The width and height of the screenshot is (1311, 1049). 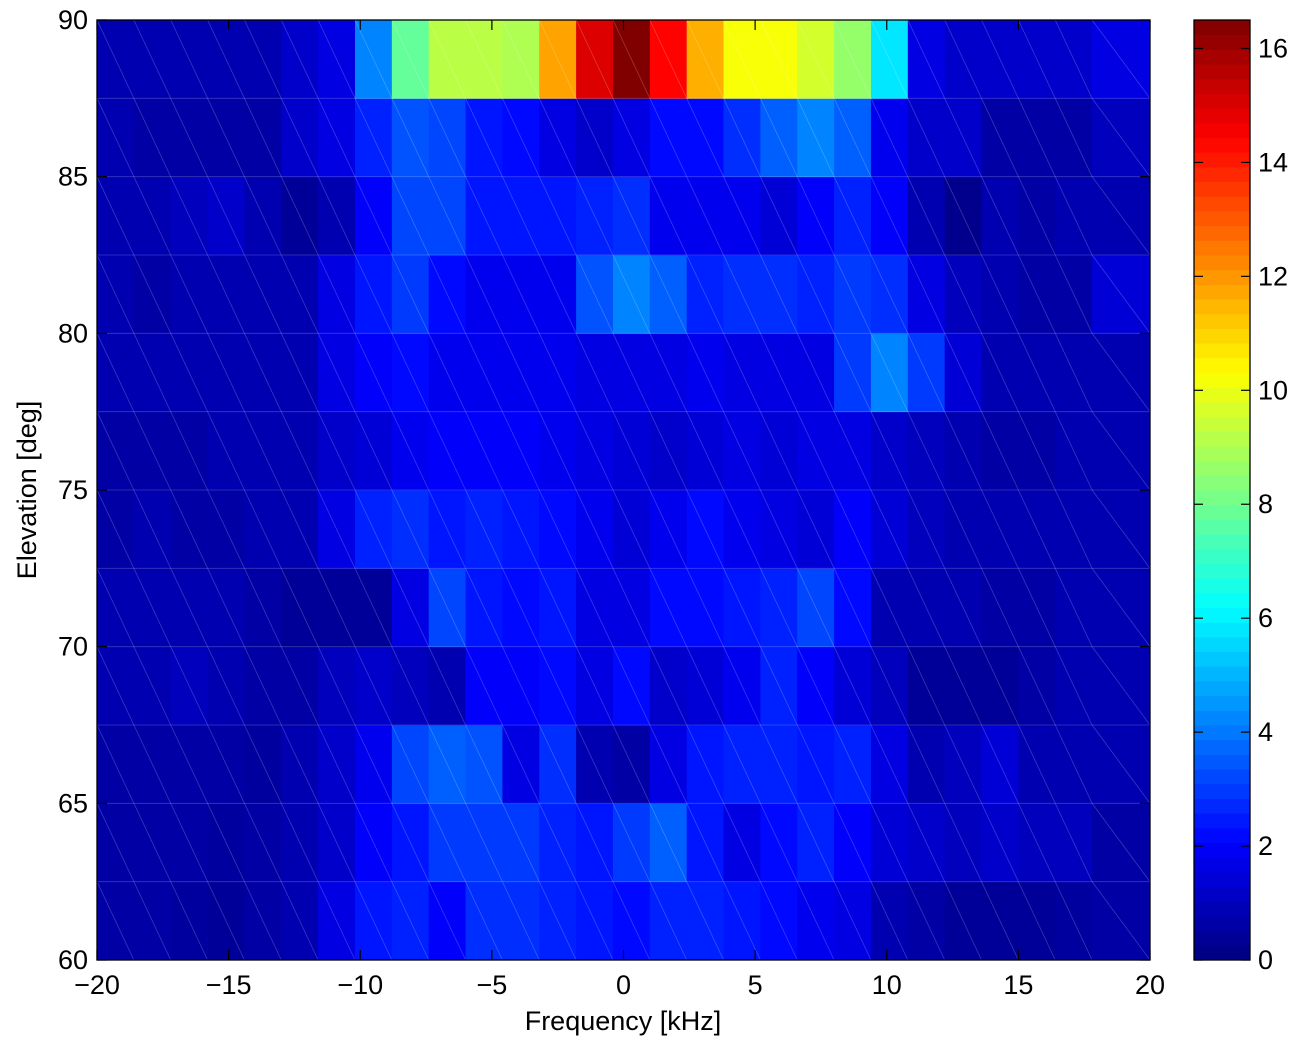 I want to click on colorbar, so click(x=1222, y=490).